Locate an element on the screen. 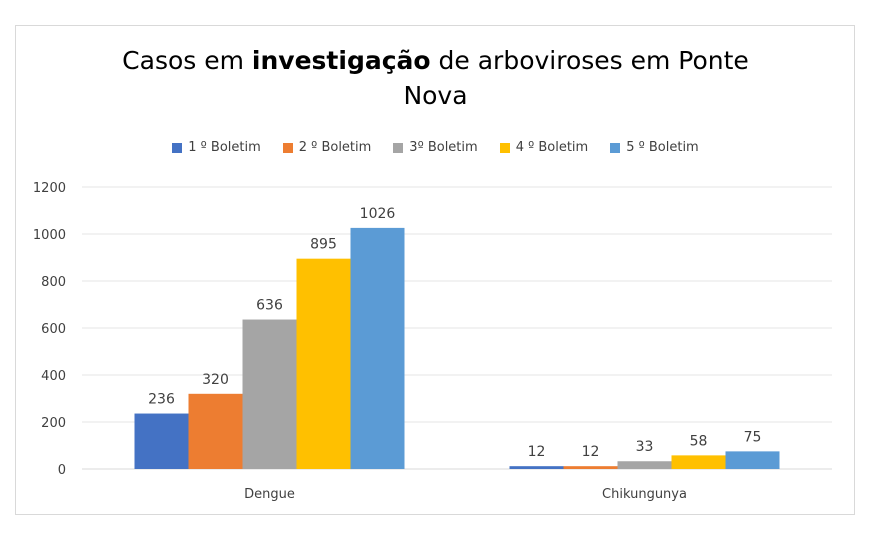 The height and width of the screenshot is (537, 871). y-tick-label: 600 is located at coordinates (53, 329).